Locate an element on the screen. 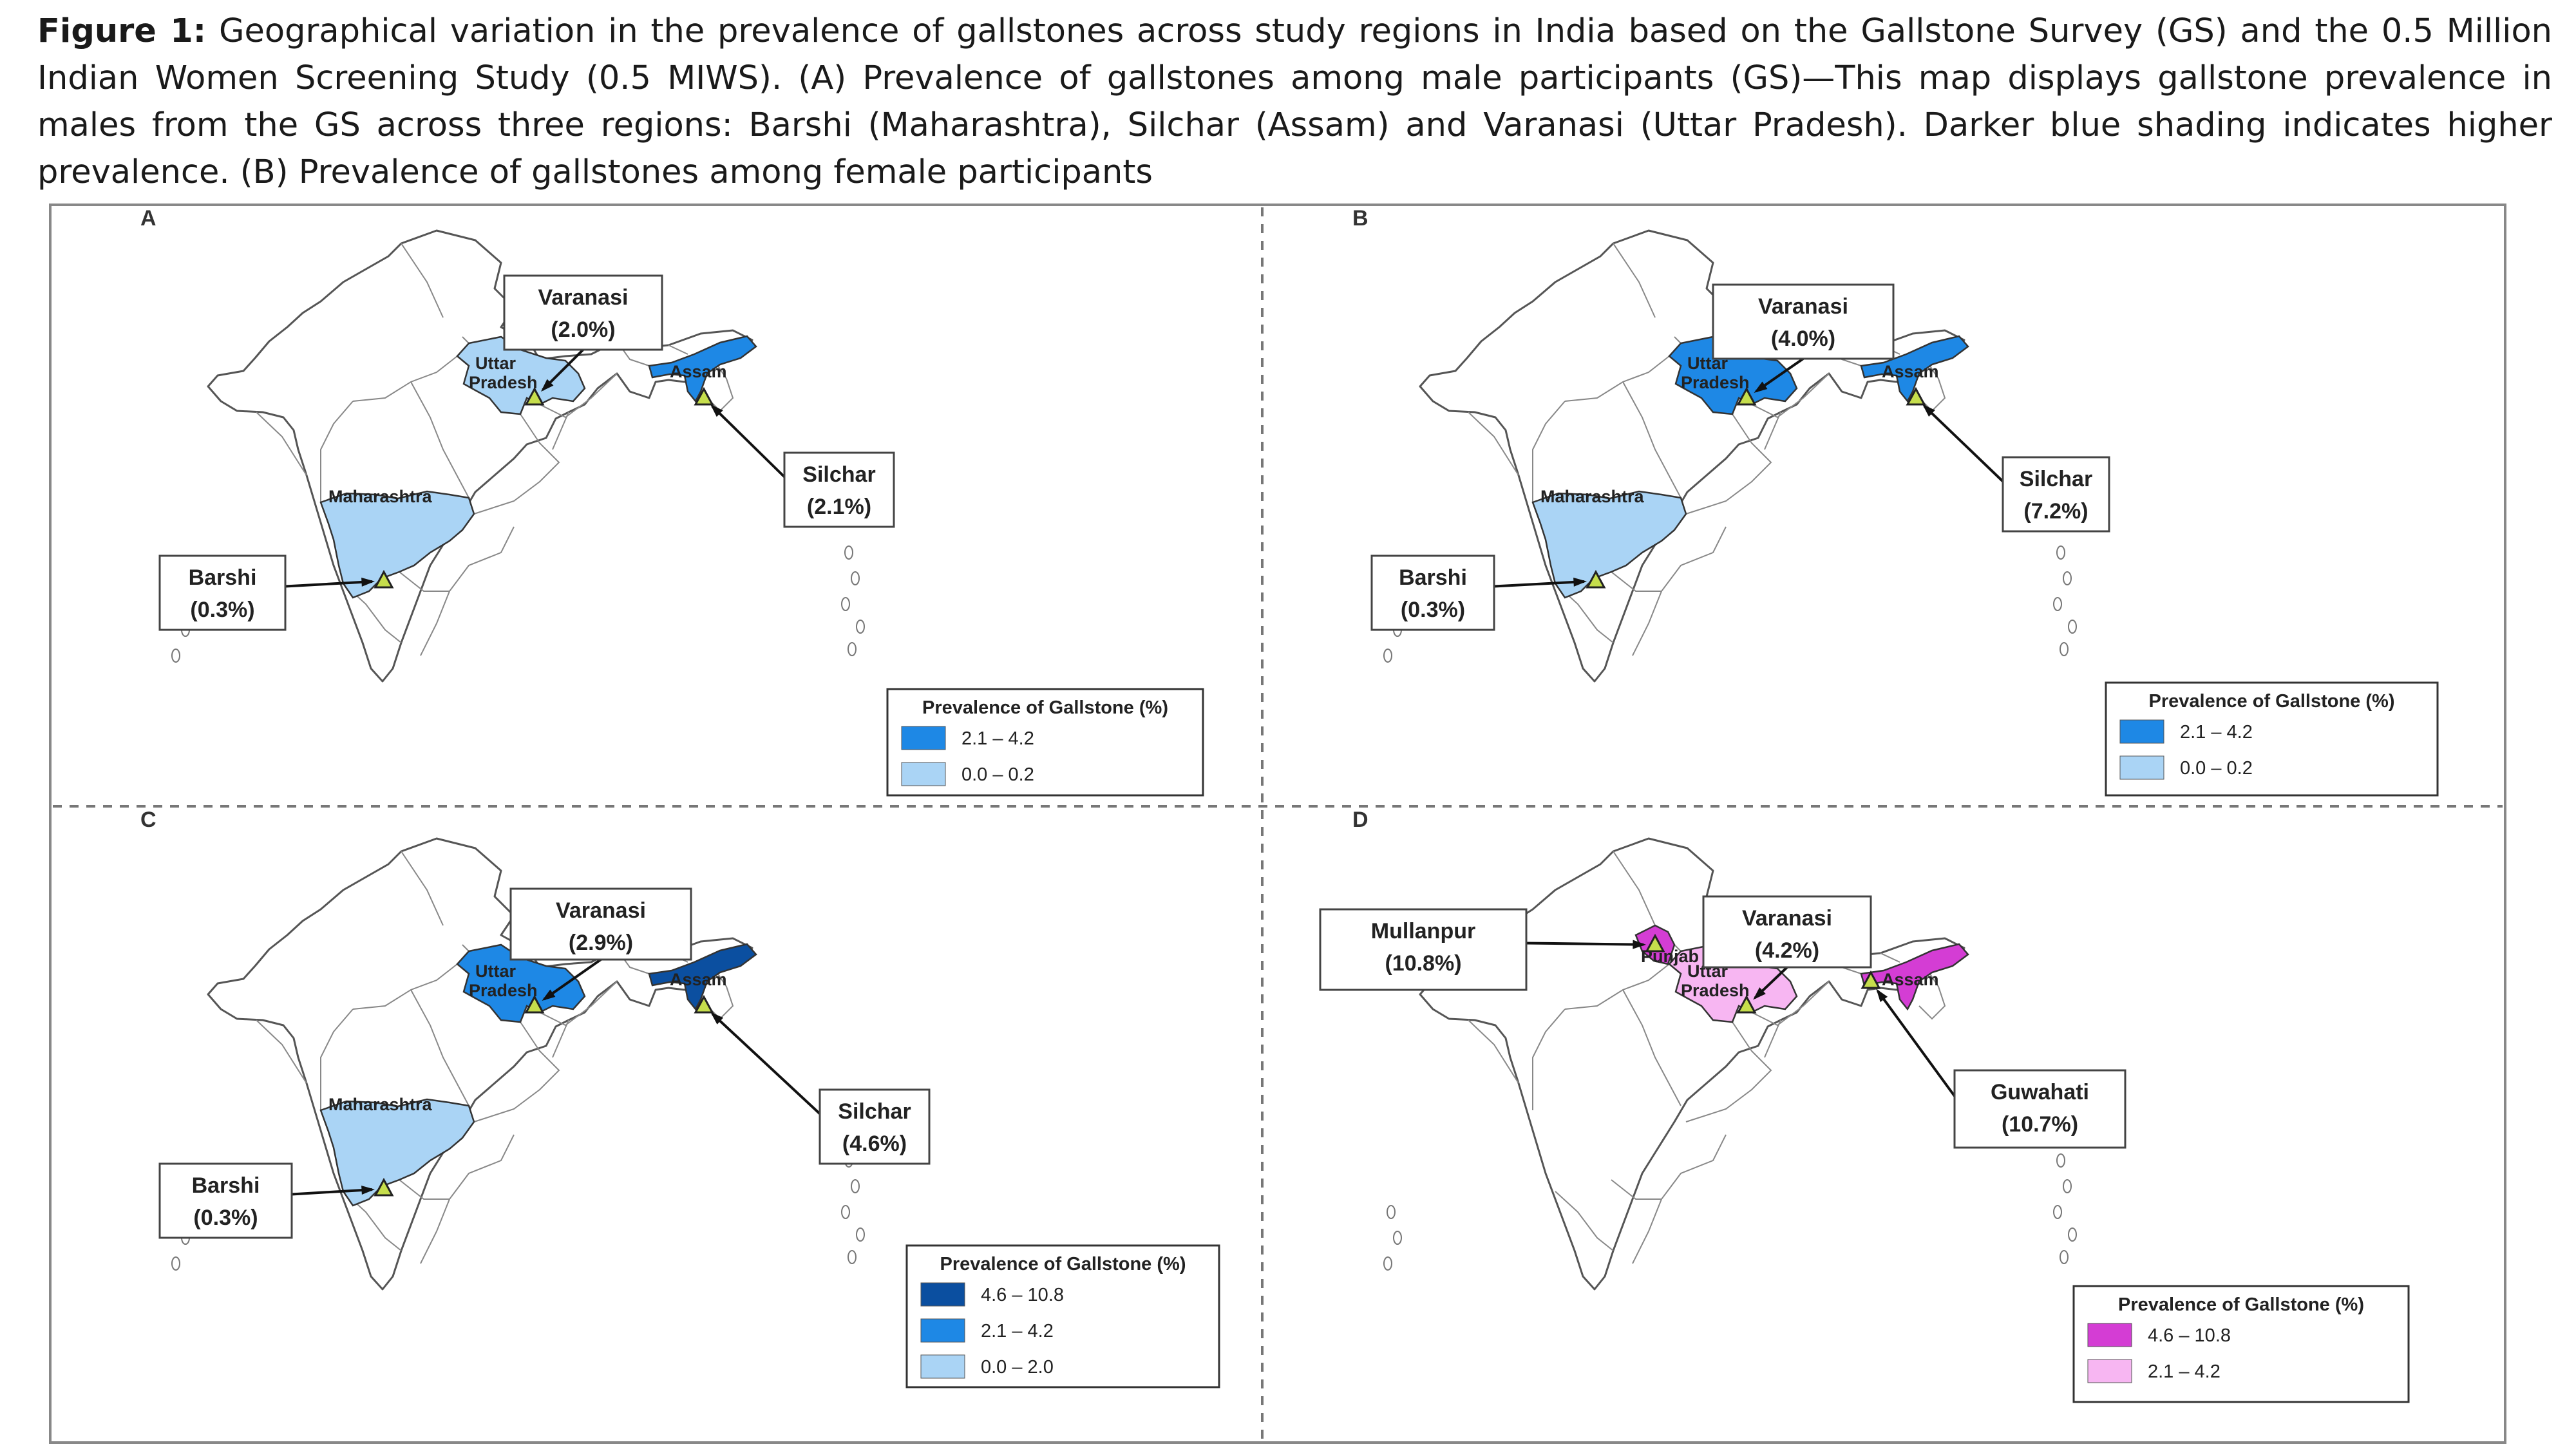 The height and width of the screenshot is (1449, 2576). figure-caption-label: Figure 1: is located at coordinates (122, 31).